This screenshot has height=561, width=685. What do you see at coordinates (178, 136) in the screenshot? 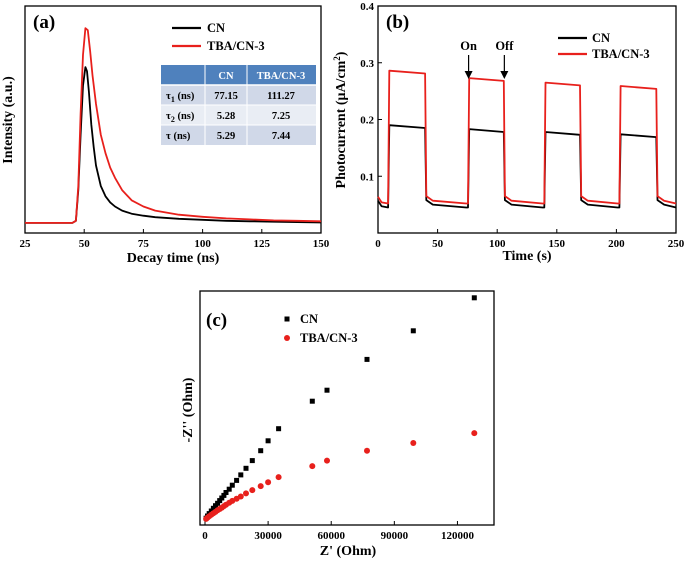
I see `table-row-3-label: τ (ns)` at bounding box center [178, 136].